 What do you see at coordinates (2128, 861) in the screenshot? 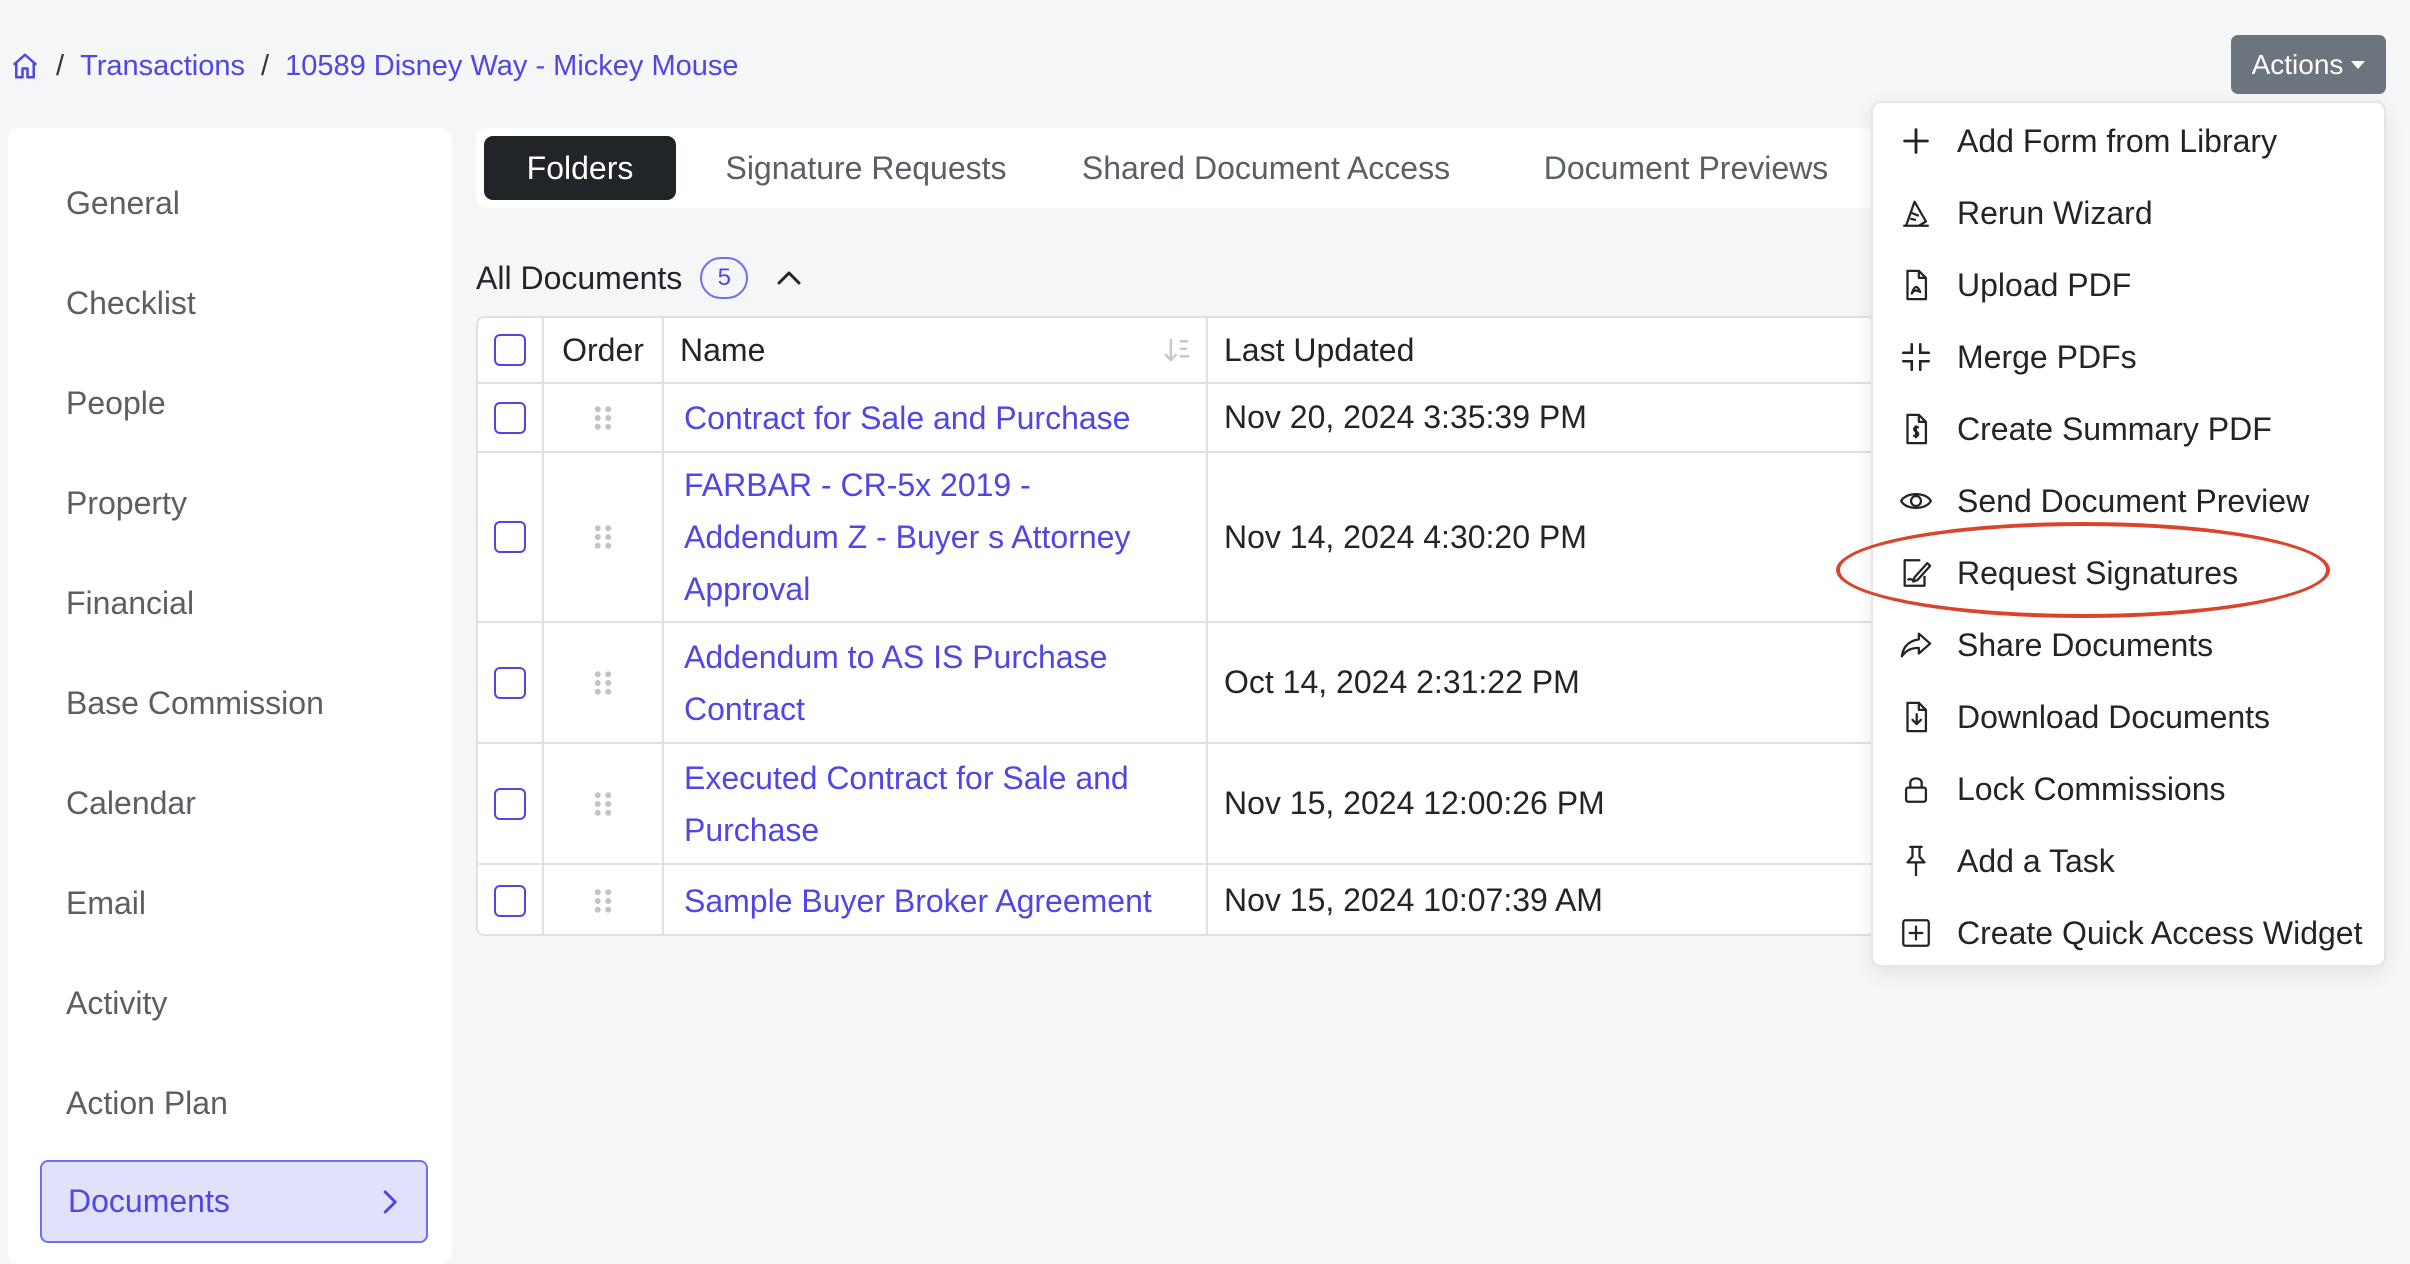
I see `menu-item-add-a-task: Add a Task` at bounding box center [2128, 861].